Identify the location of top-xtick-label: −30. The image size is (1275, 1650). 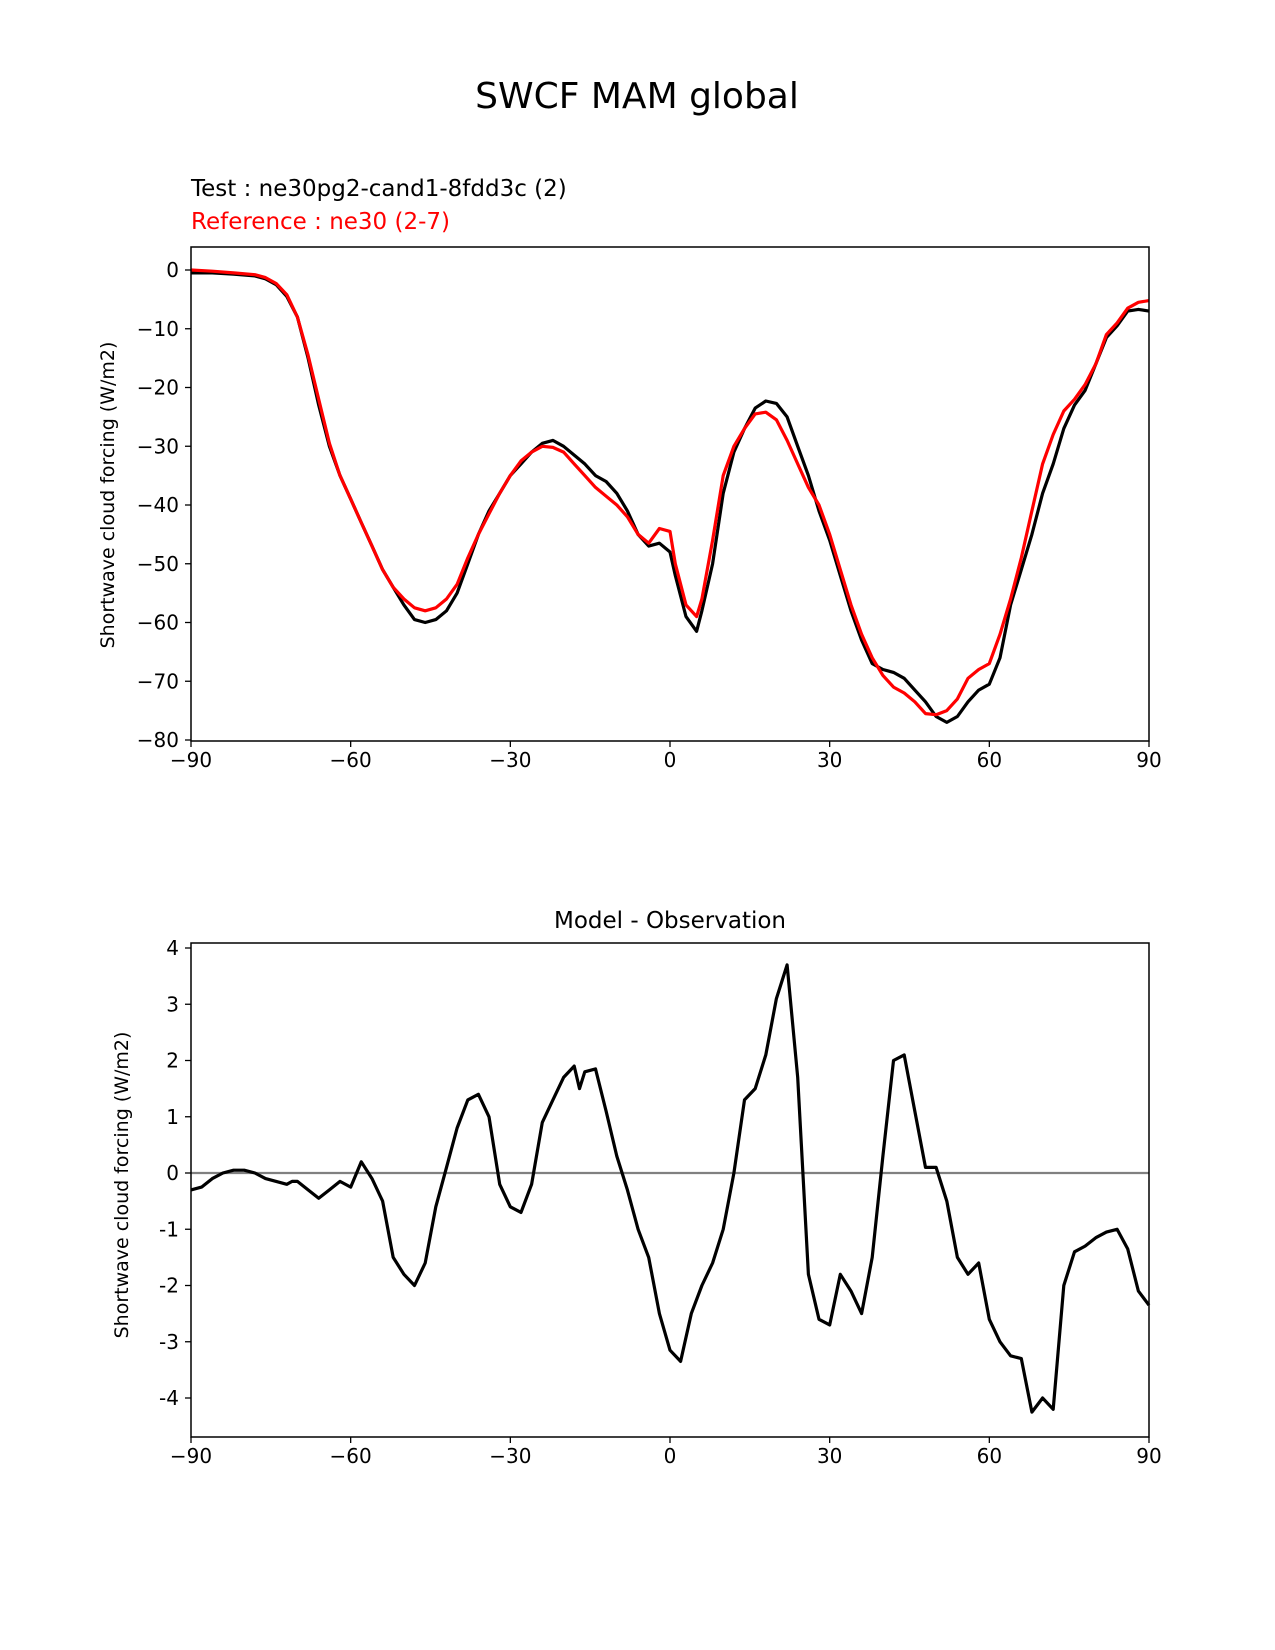
(510, 760).